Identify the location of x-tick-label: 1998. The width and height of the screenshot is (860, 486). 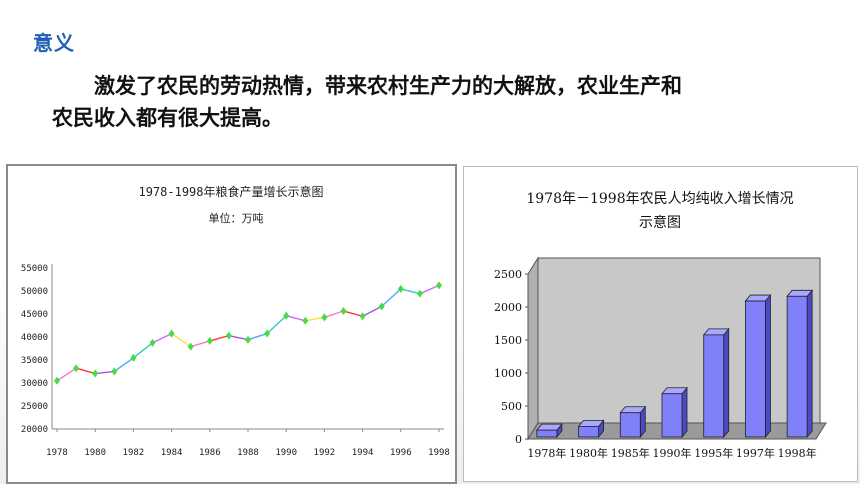
(439, 453).